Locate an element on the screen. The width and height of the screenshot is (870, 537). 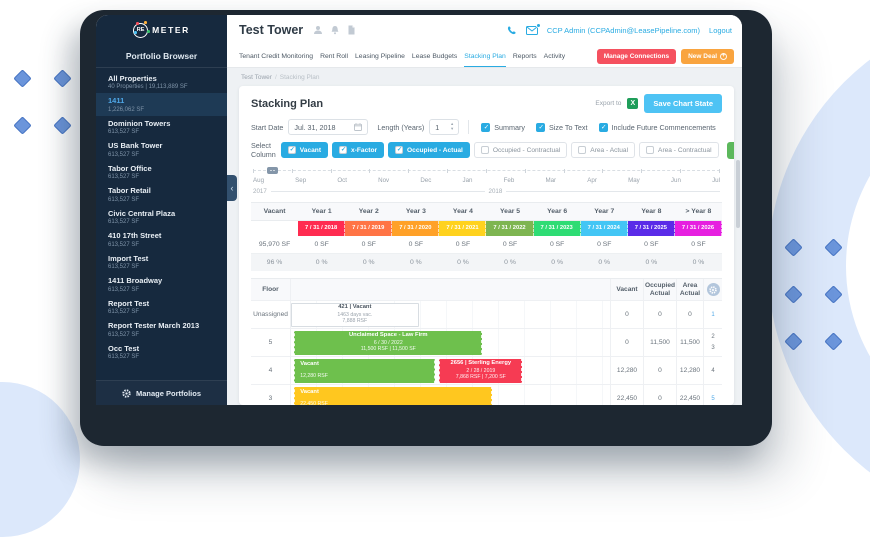
summary-pct-cell: 96 % is located at coordinates (274, 262).